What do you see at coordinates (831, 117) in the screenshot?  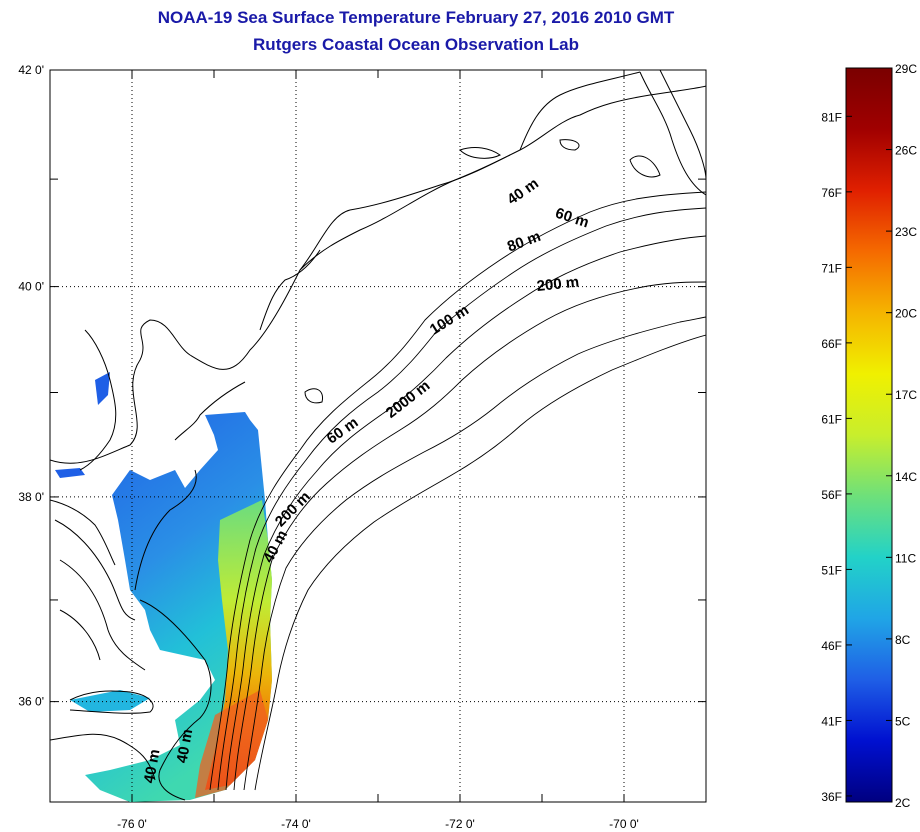 I see `fahrenheit-label: 81F` at bounding box center [831, 117].